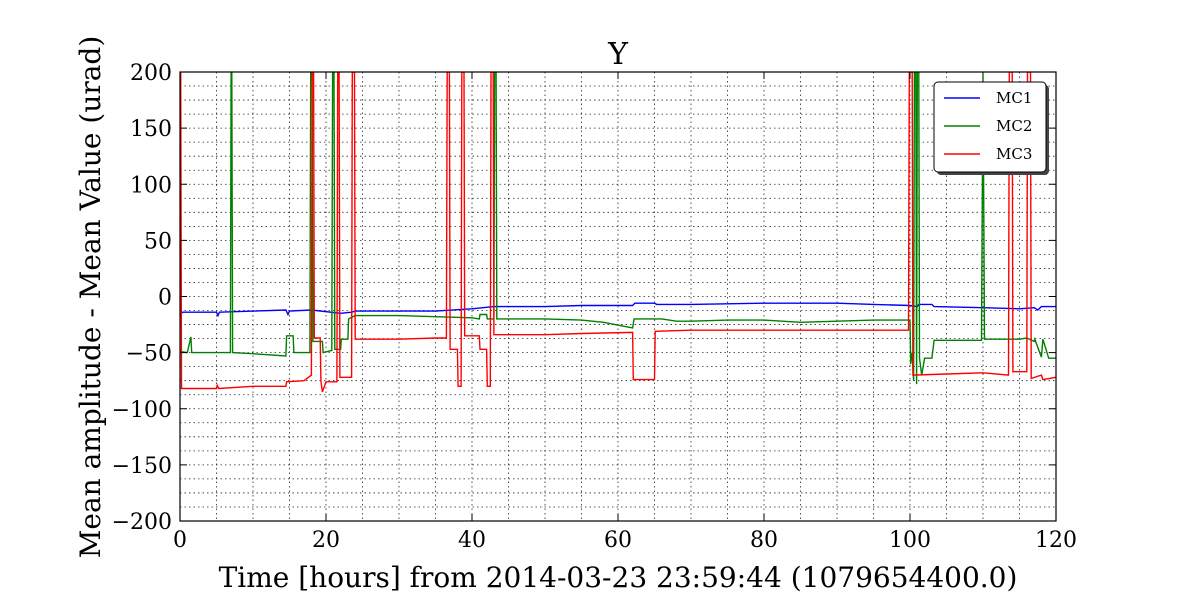 This screenshot has height=600, width=1200. I want to click on x-tick-label: 60, so click(618, 540).